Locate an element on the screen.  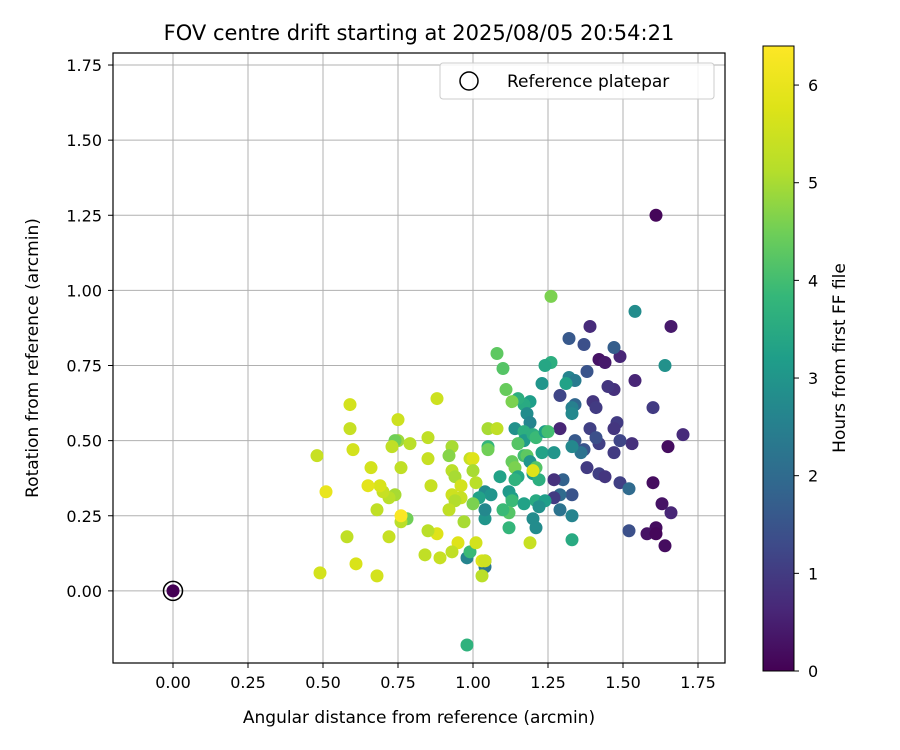
y-axis-label: Rotation from reference (arcmin) is located at coordinates (33, 358).